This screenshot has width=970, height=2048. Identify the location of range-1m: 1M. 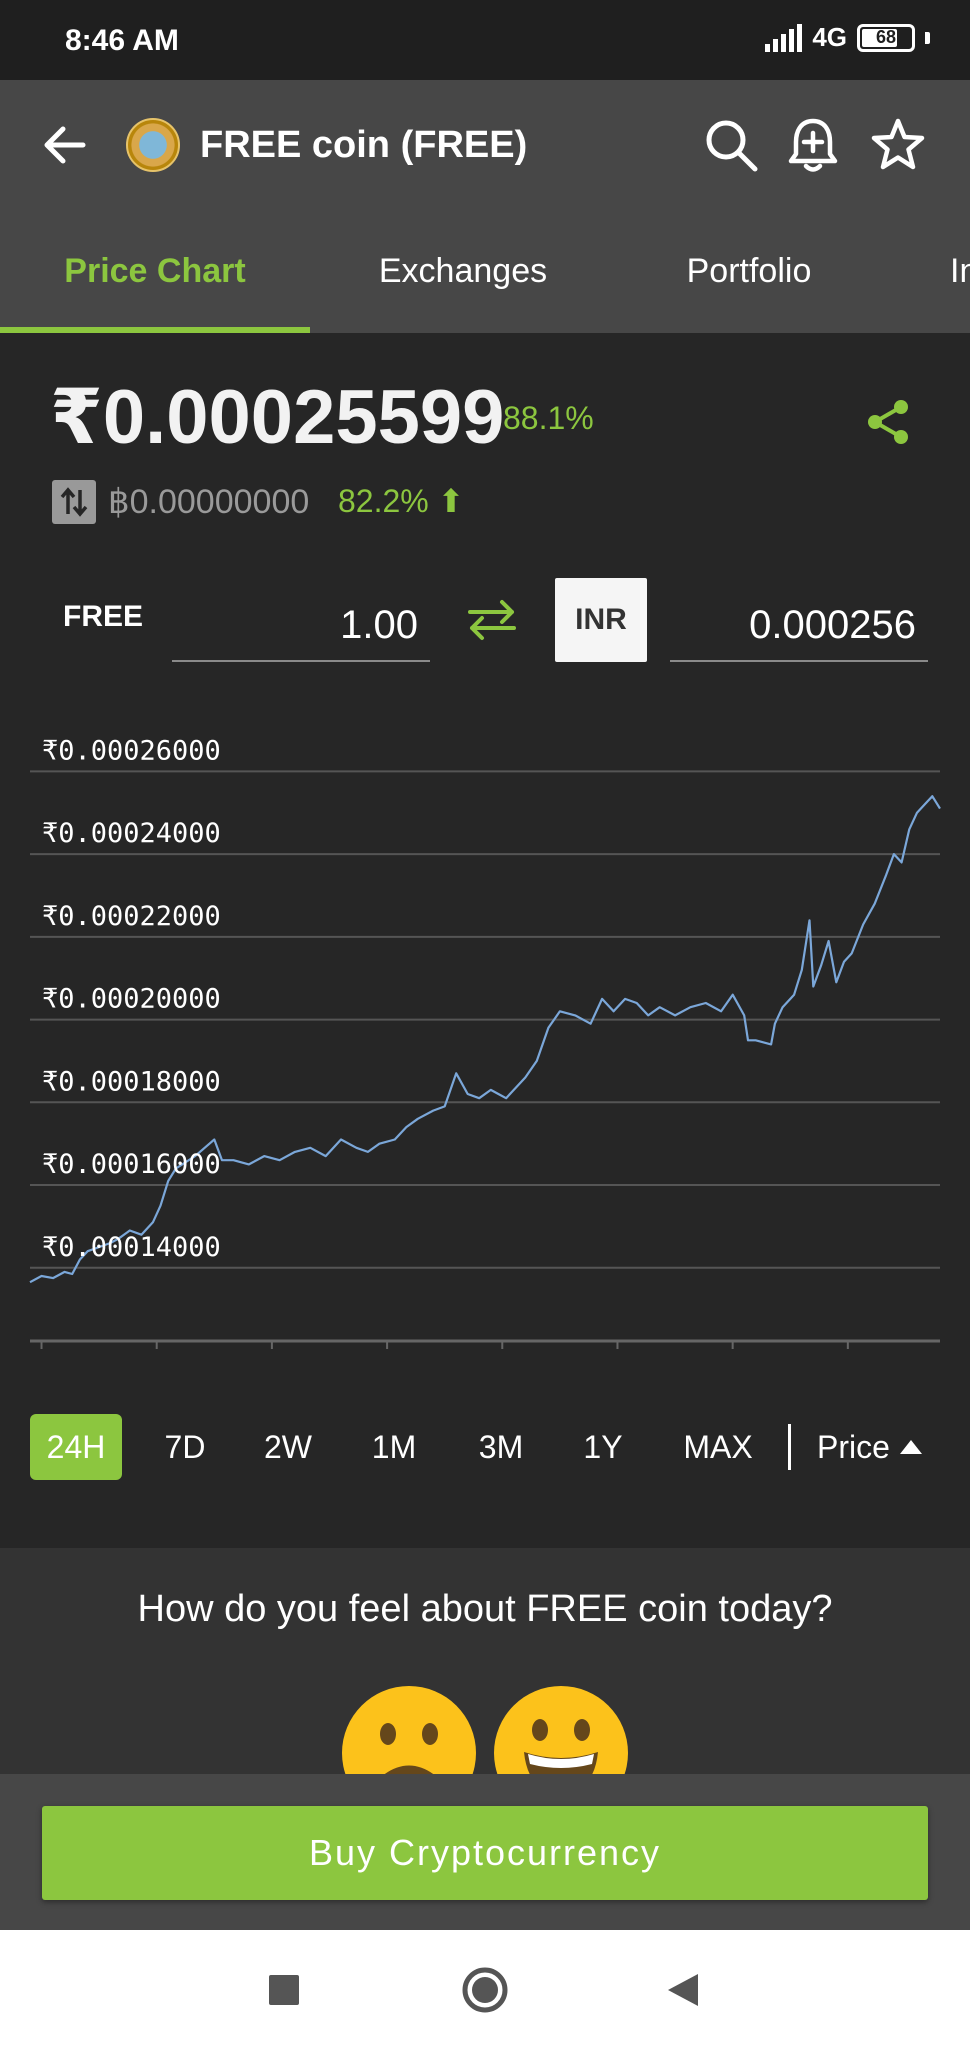
(394, 1446).